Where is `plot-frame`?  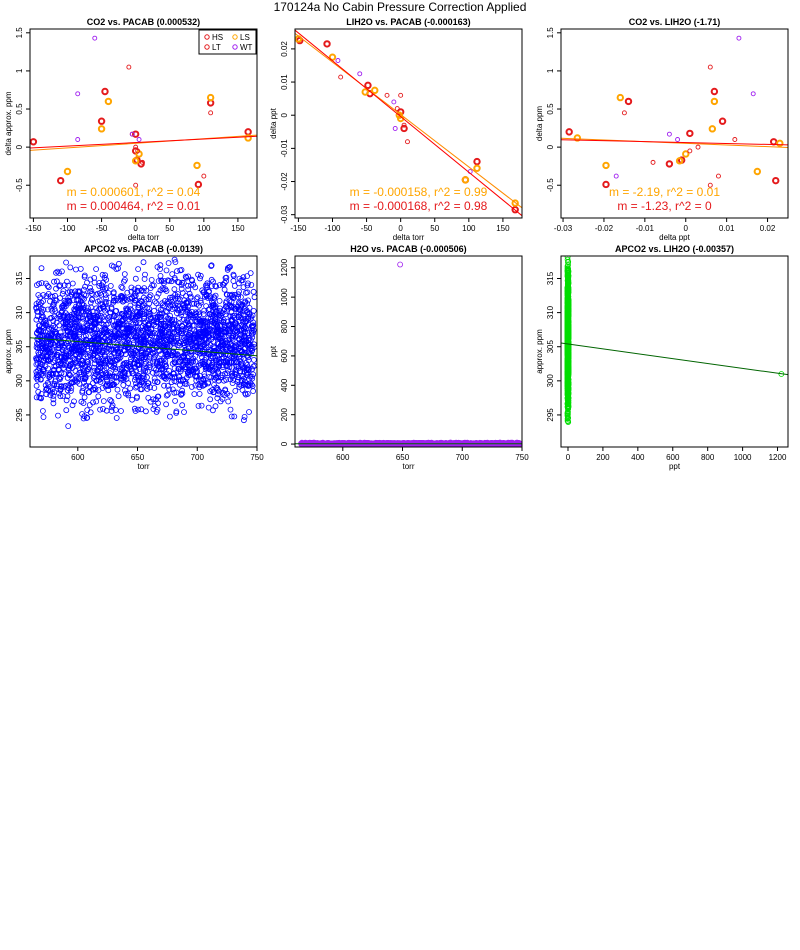 plot-frame is located at coordinates (143, 351).